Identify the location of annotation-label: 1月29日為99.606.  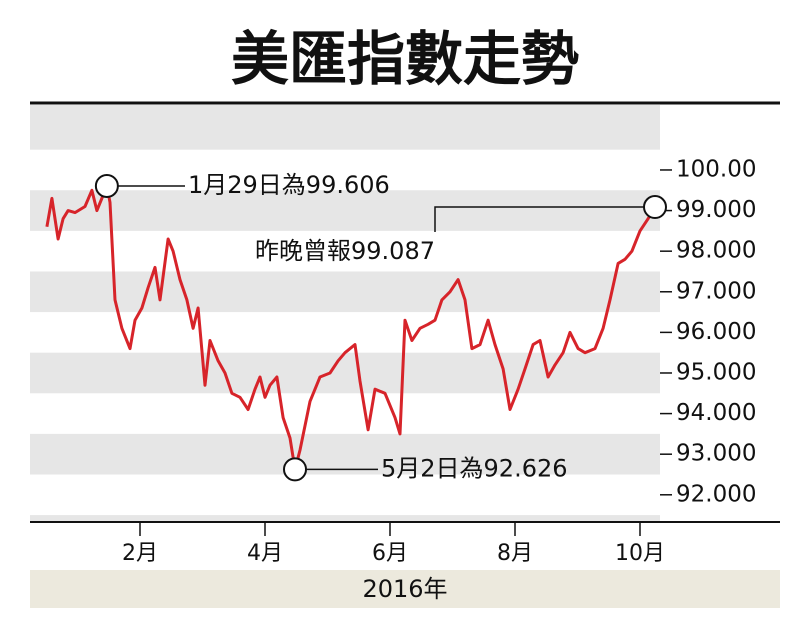
(289, 185).